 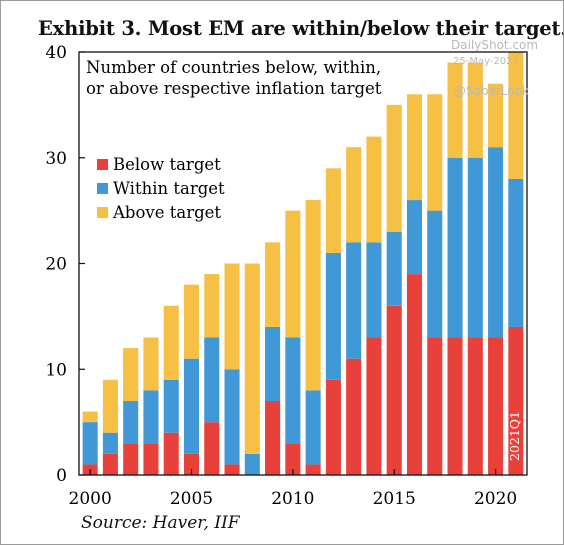 What do you see at coordinates (374, 290) in the screenshot?
I see `bar-within-target-2014` at bounding box center [374, 290].